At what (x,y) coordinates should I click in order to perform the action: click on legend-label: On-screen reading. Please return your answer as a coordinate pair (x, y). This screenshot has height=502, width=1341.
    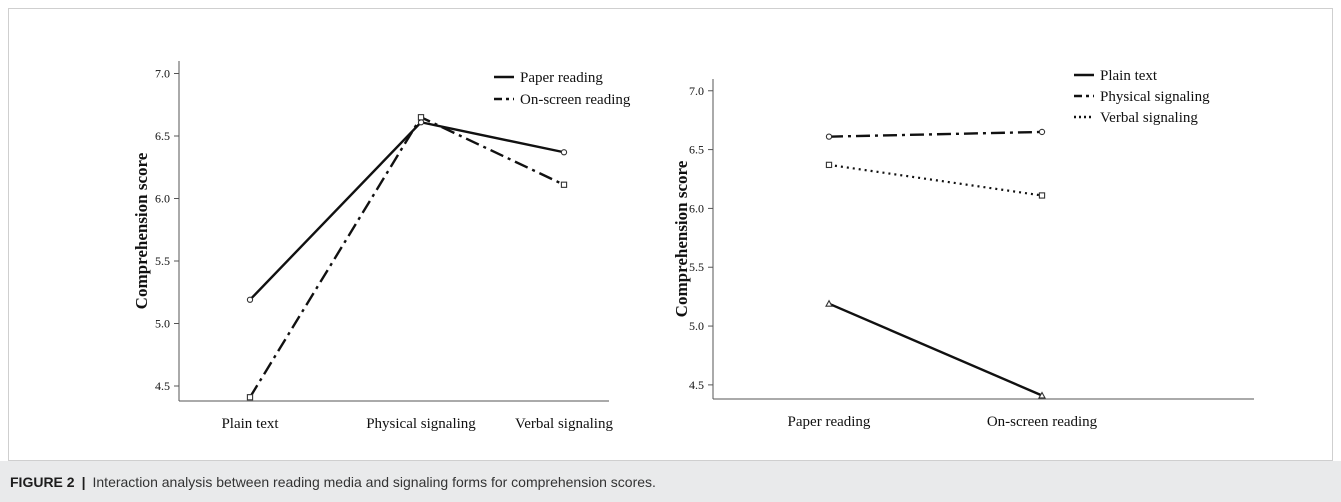
    Looking at the image, I should click on (575, 100).